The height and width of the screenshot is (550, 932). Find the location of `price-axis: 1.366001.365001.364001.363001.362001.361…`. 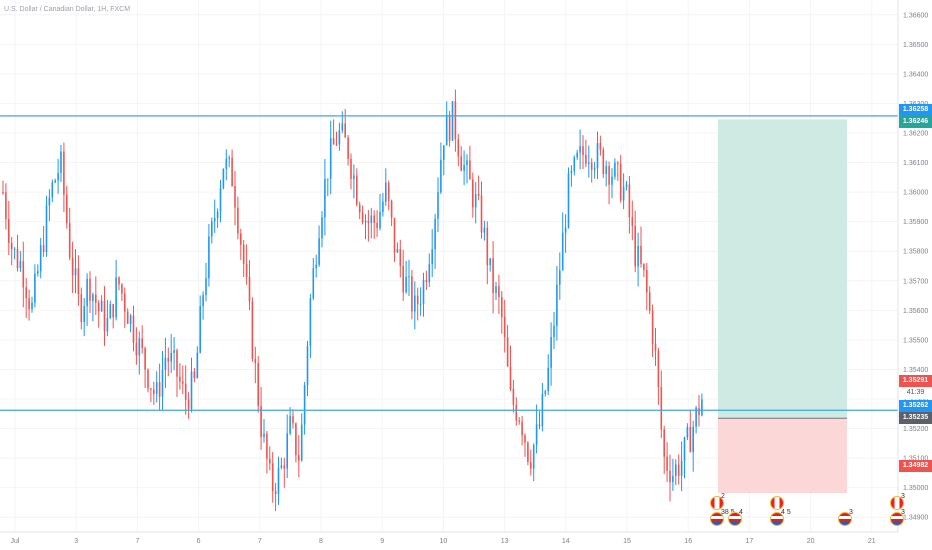

price-axis: 1.366001.365001.364001.363001.362001.361… is located at coordinates (915, 266).